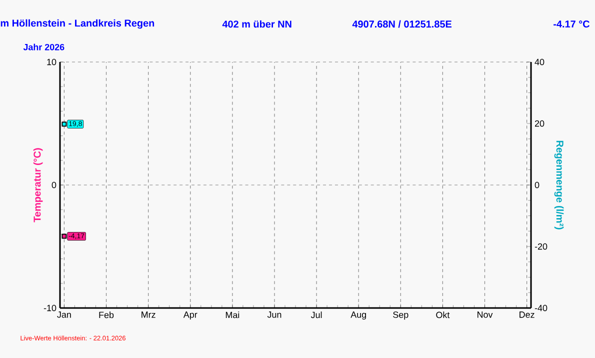  Describe the element at coordinates (38, 185) in the screenshot. I see `y-axis-title: Temperatur (°C)` at that location.